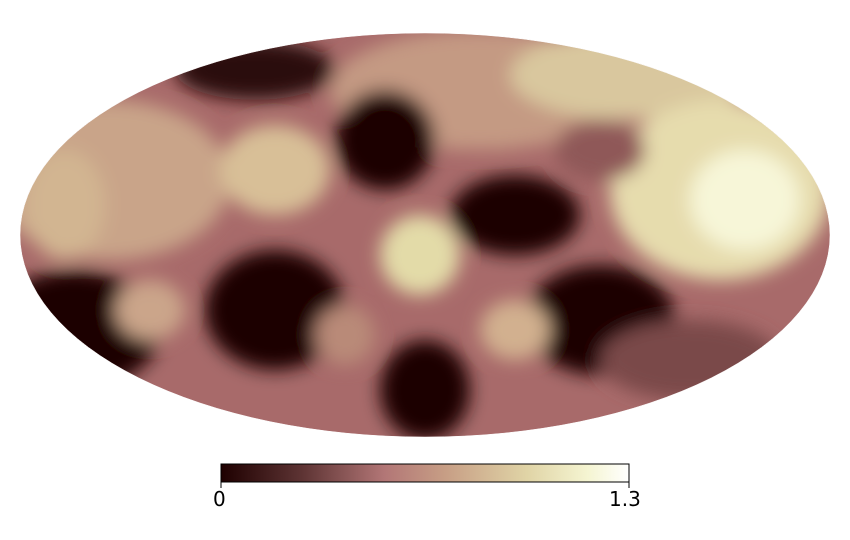  I want to click on region-bottom-center-dark, so click(425, 388).